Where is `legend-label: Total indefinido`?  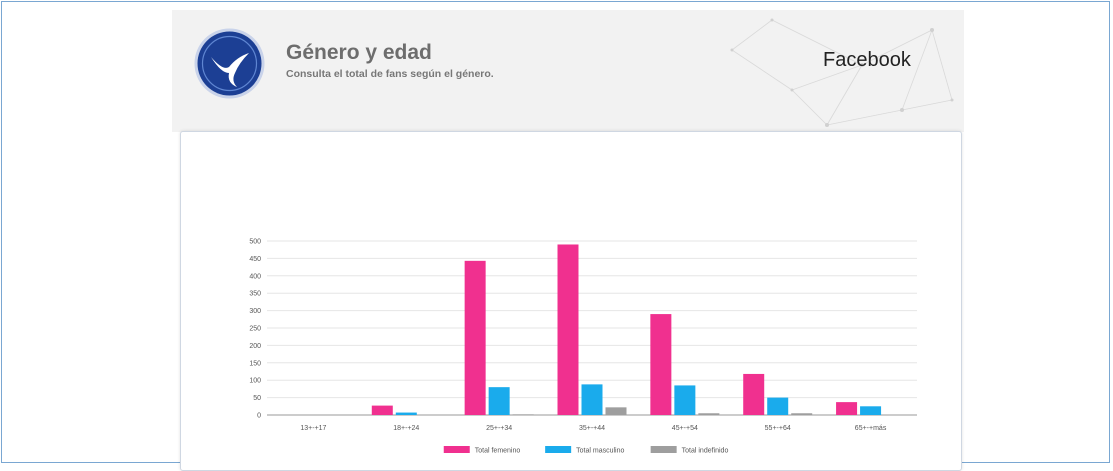
legend-label: Total indefinido is located at coordinates (705, 451).